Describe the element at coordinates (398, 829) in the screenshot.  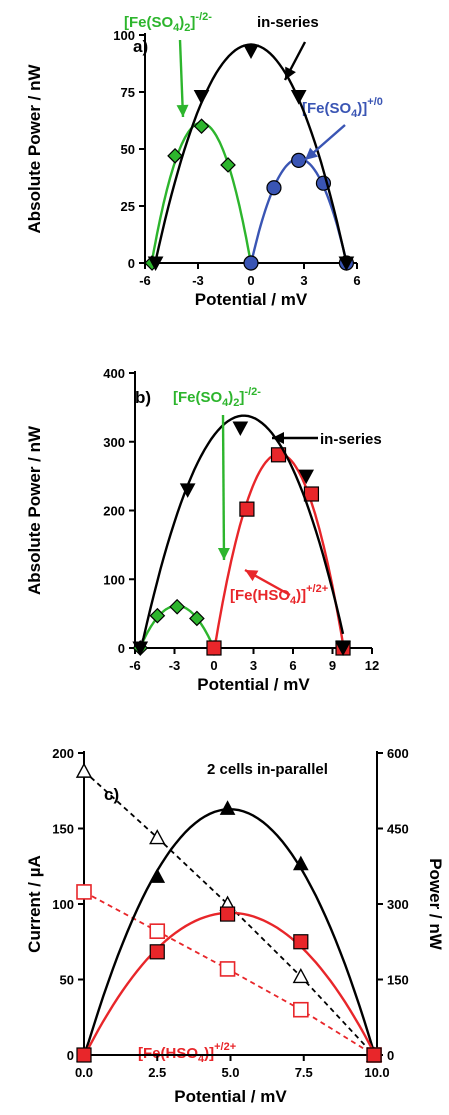
I see `y2-tick-label: 450` at that location.